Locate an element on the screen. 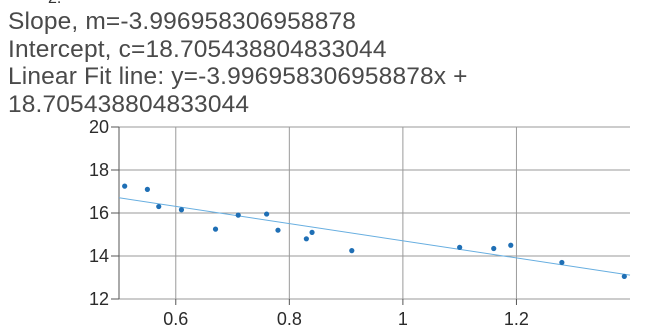 Image resolution: width=659 pixels, height=334 pixels. y-tick-label: 16 is located at coordinates (99, 213).